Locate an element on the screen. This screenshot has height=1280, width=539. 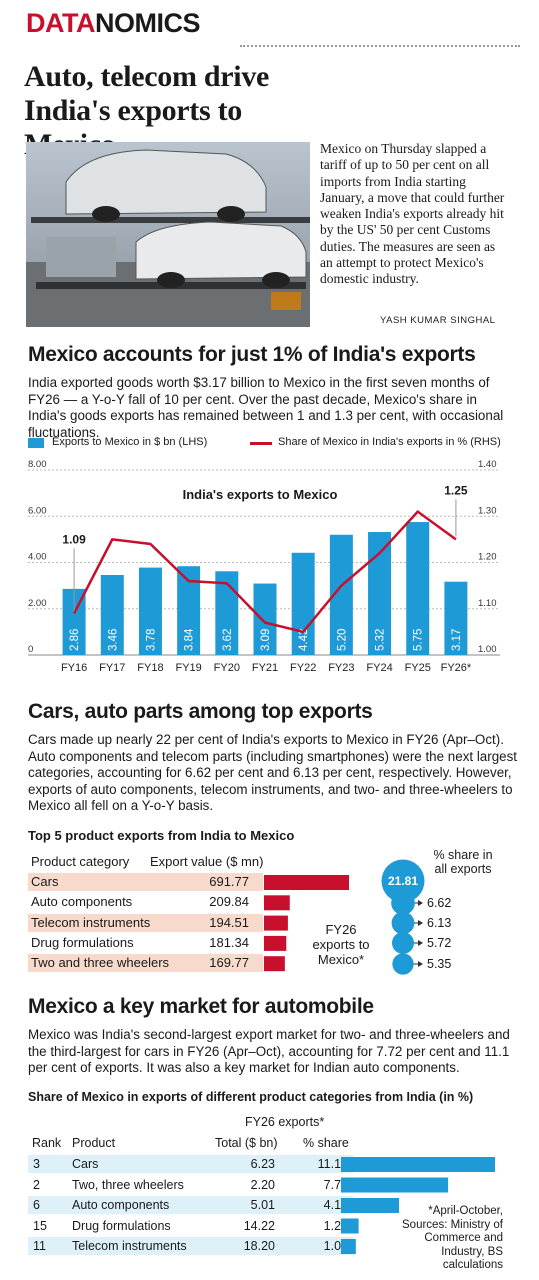
bar-value-label: 3.09 is located at coordinates (266, 640).